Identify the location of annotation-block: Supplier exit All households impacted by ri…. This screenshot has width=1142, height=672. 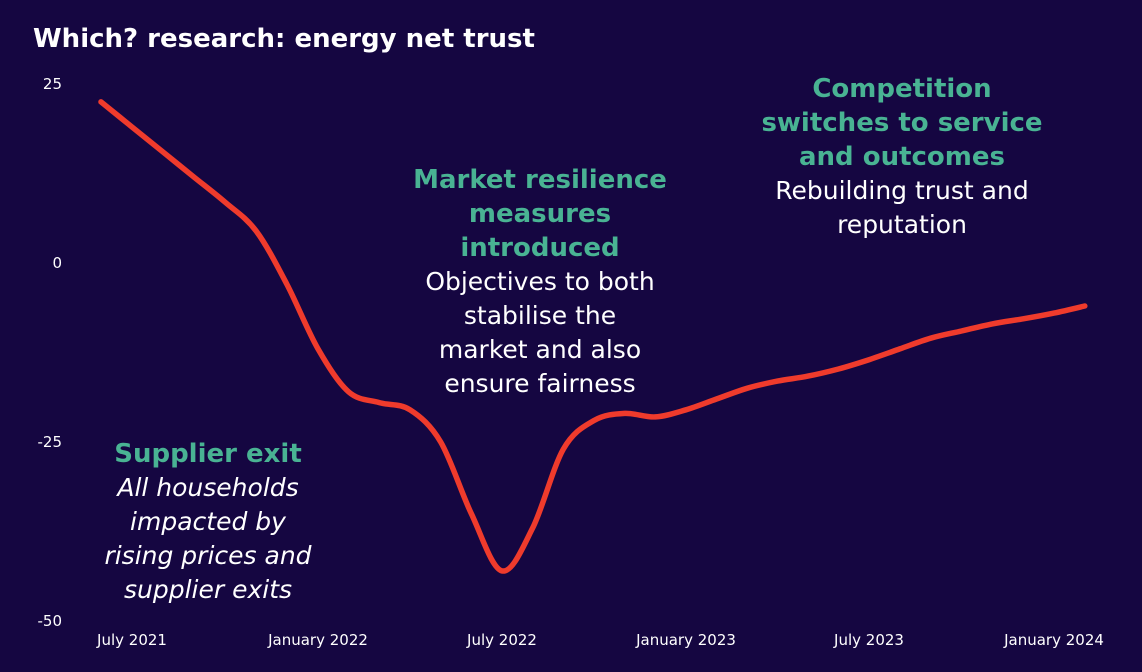
(207, 521).